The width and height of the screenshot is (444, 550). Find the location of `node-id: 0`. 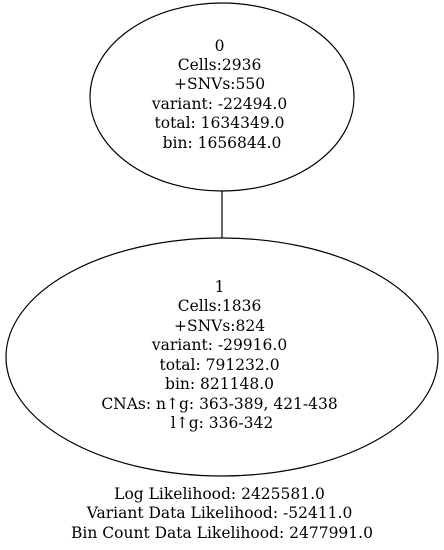

node-id: 0 is located at coordinates (220, 46).